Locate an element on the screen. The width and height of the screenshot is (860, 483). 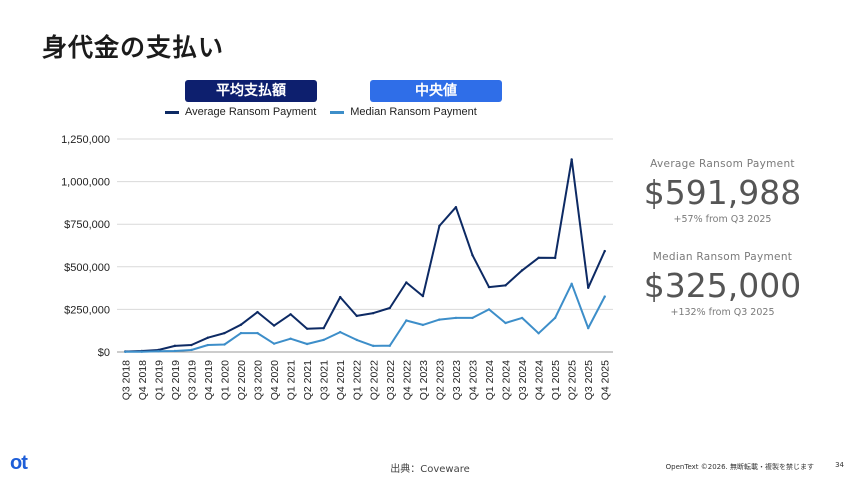
y-tick-label: $0 is located at coordinates (104, 353).